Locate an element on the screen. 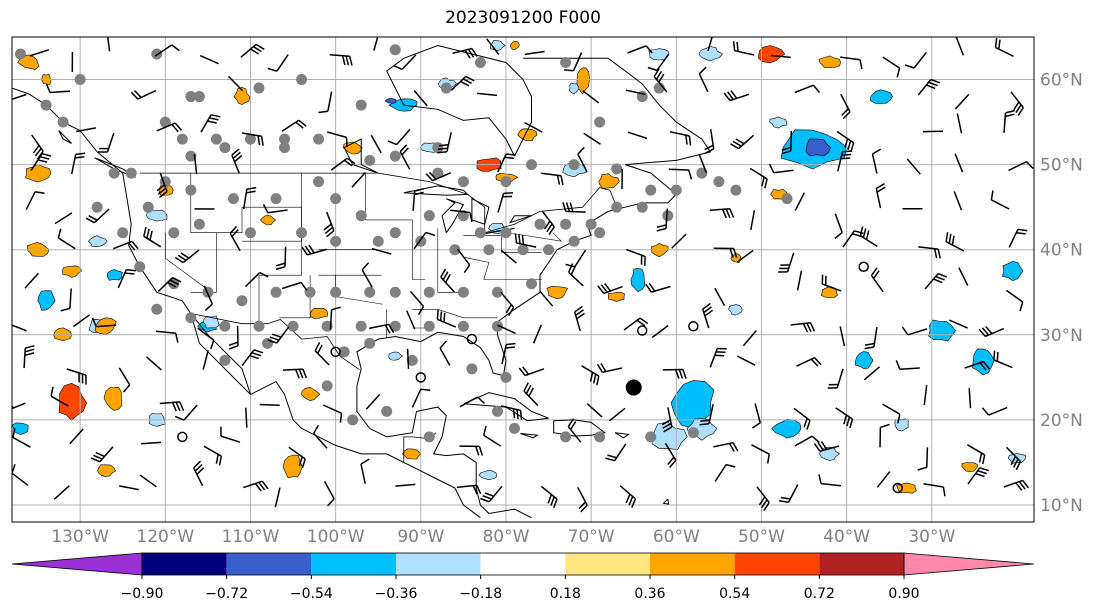  lon-tick-label: 40°W is located at coordinates (846, 537).